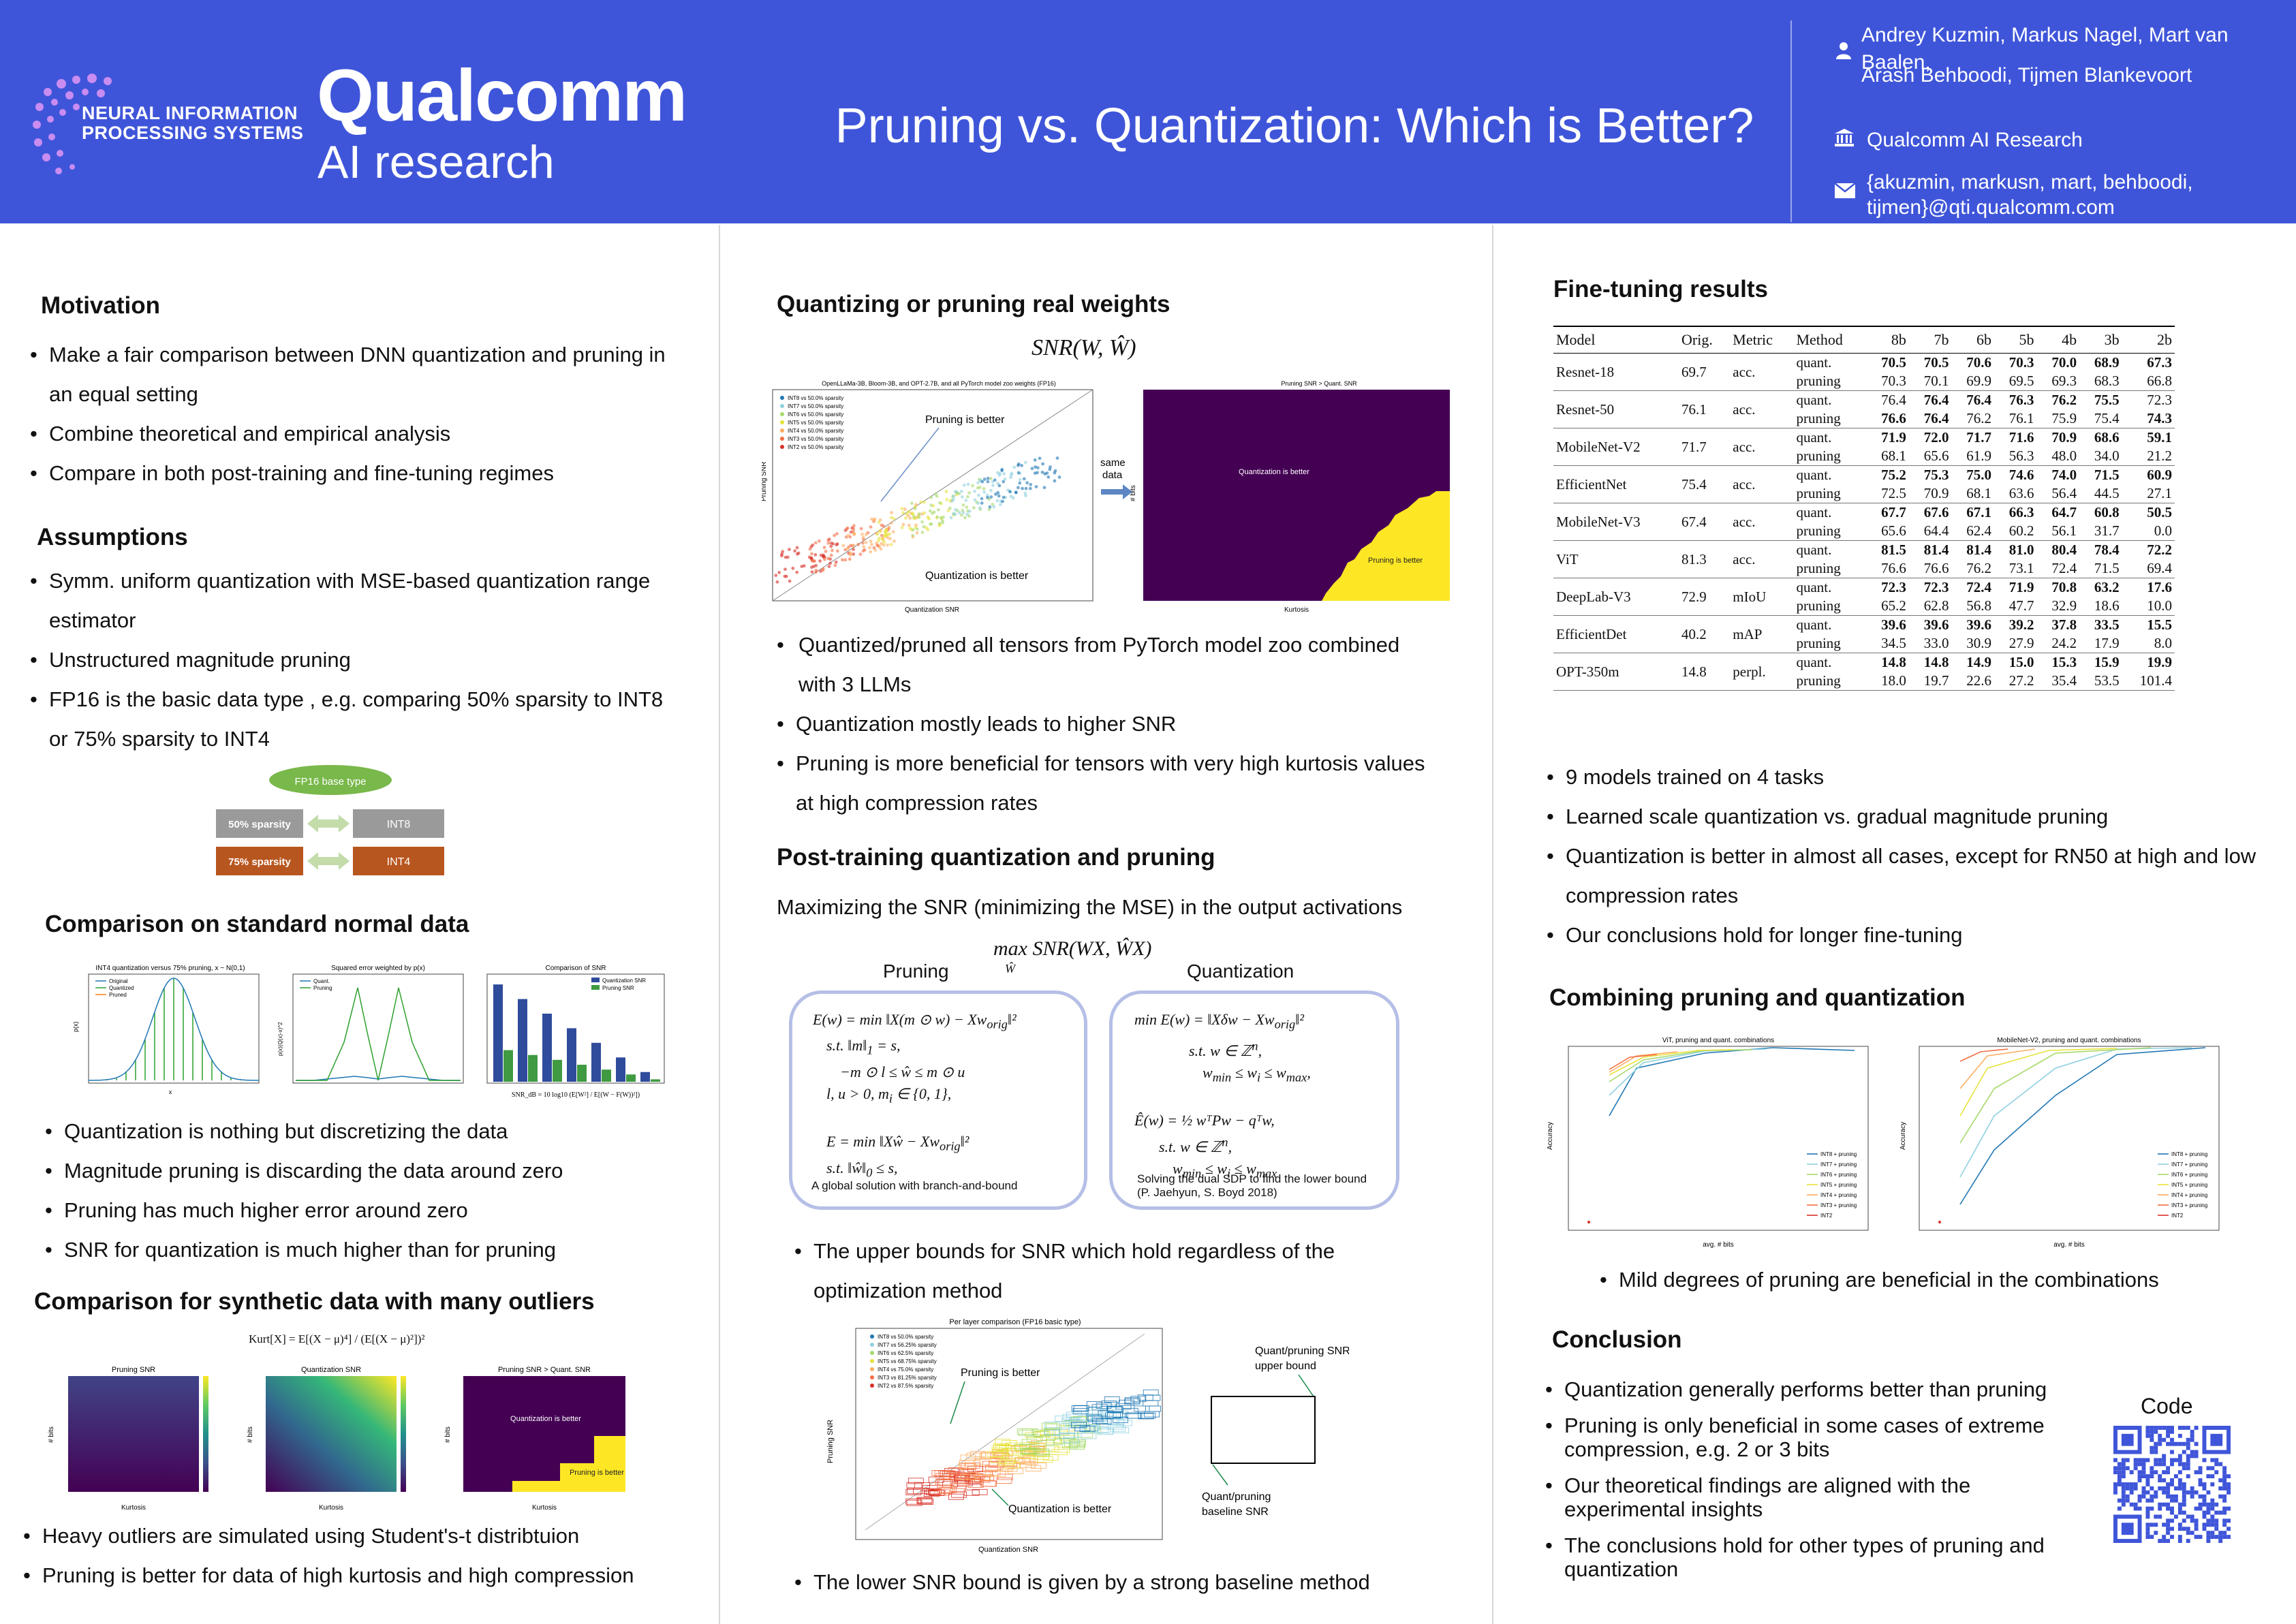  I want to click on table-cell: 76.6, so click(1888, 418).